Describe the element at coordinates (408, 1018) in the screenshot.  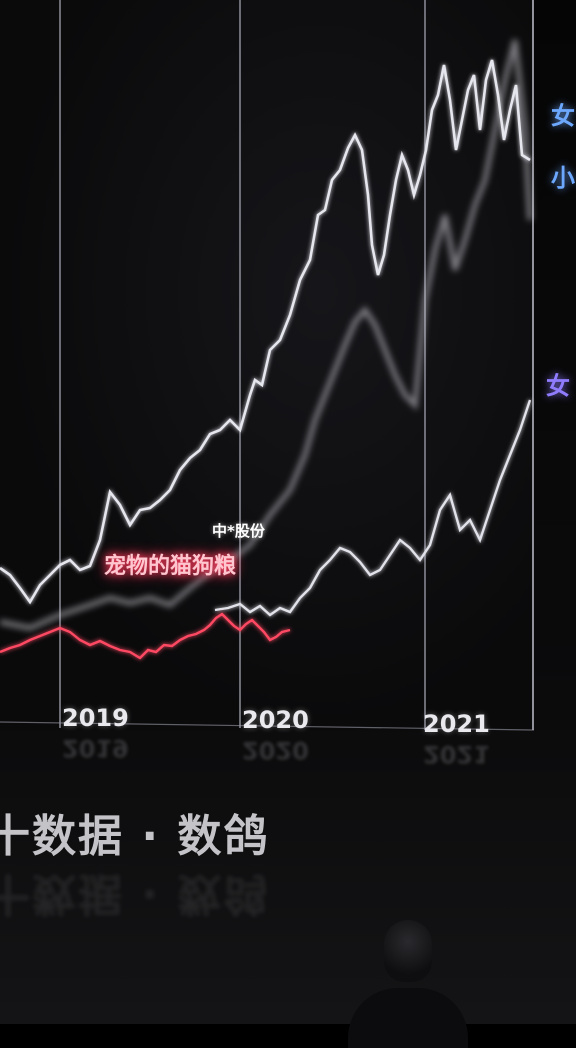
I see `presenter-shoulders` at that location.